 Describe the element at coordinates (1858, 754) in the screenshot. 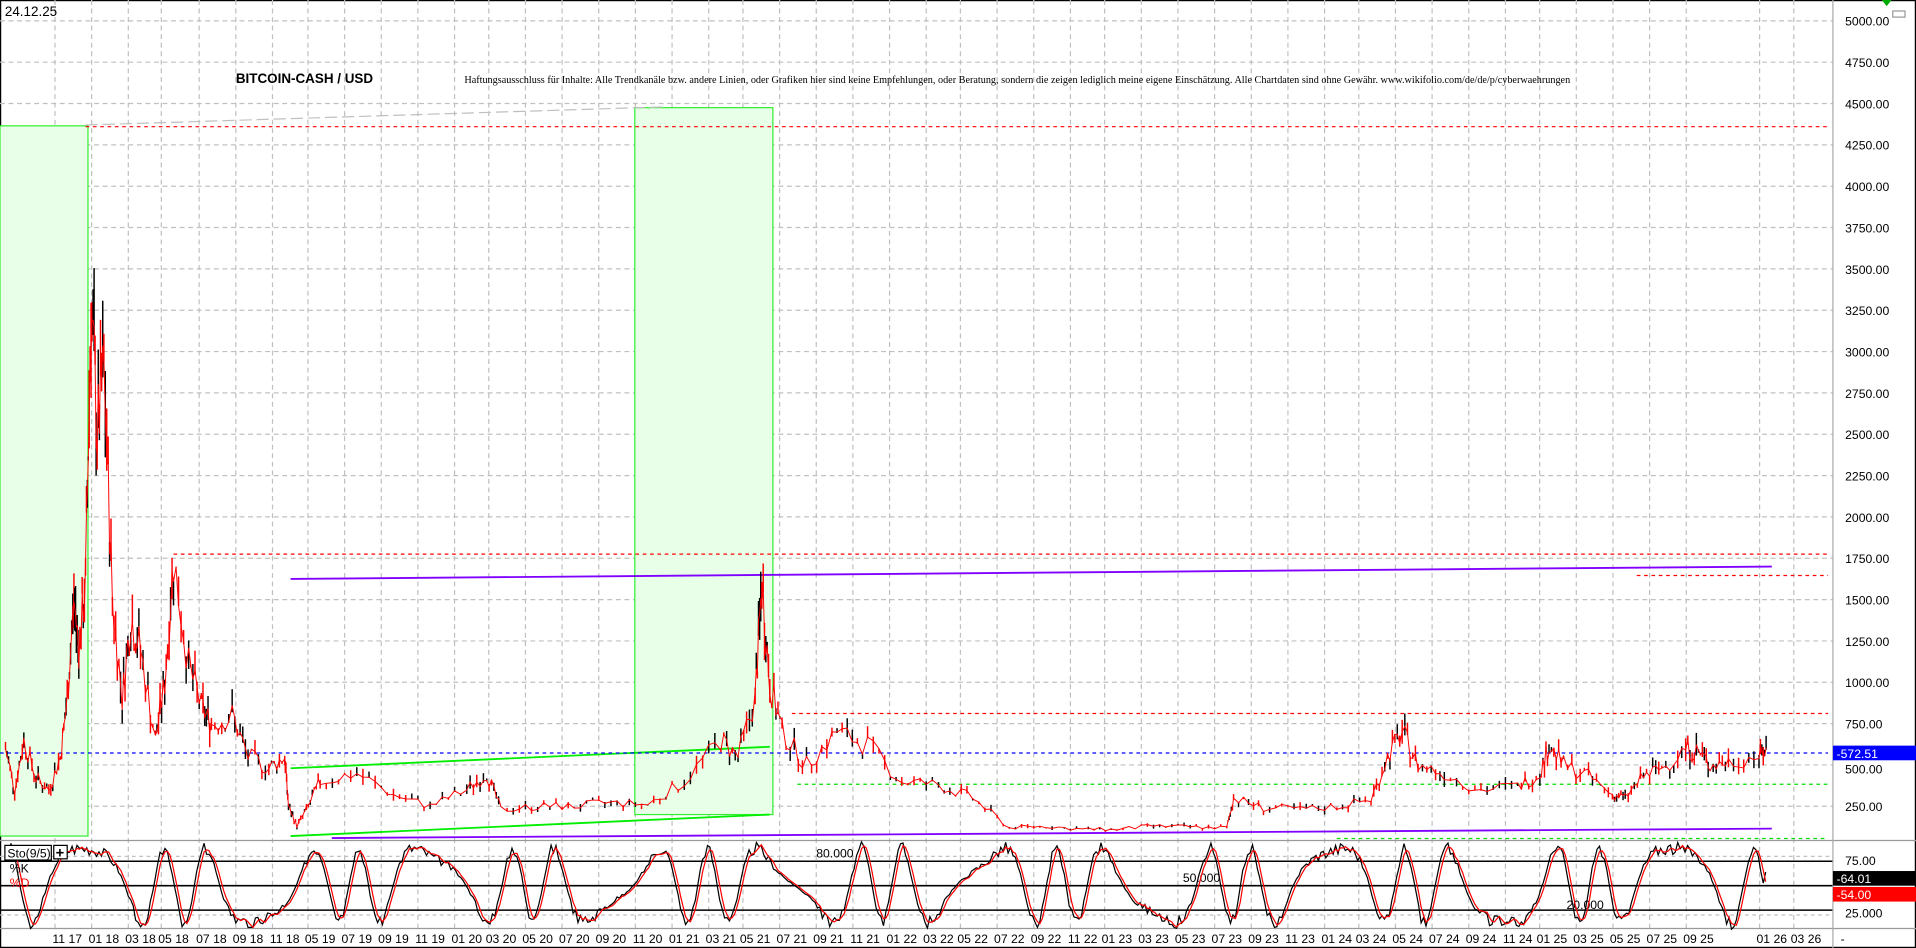

I see `current-price-label: -572.51` at that location.